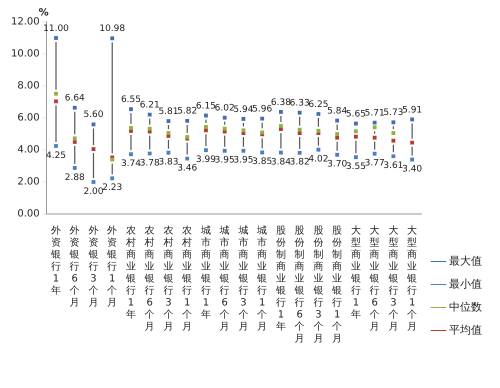 The height and width of the screenshot is (388, 500). What do you see at coordinates (318, 159) in the screenshot?
I see `data-label: 4.02` at bounding box center [318, 159].